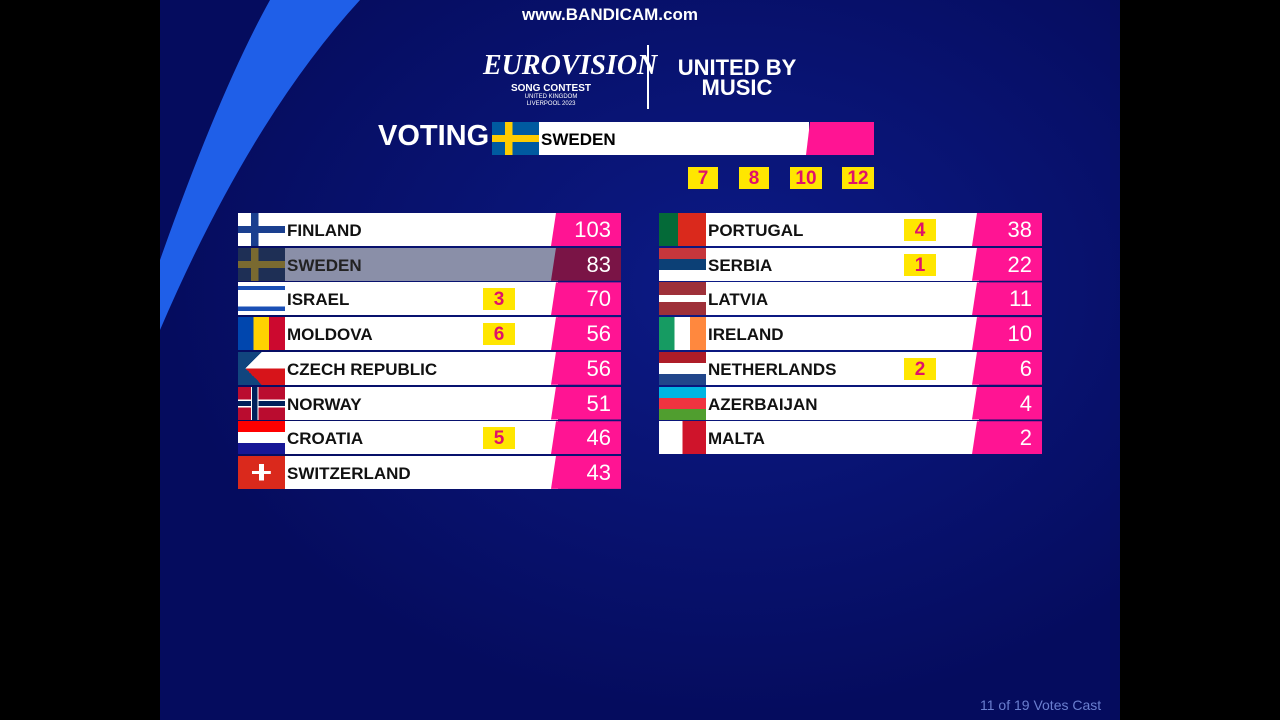  What do you see at coordinates (421, 299) in the screenshot?
I see `country-name: ISRAEL` at bounding box center [421, 299].